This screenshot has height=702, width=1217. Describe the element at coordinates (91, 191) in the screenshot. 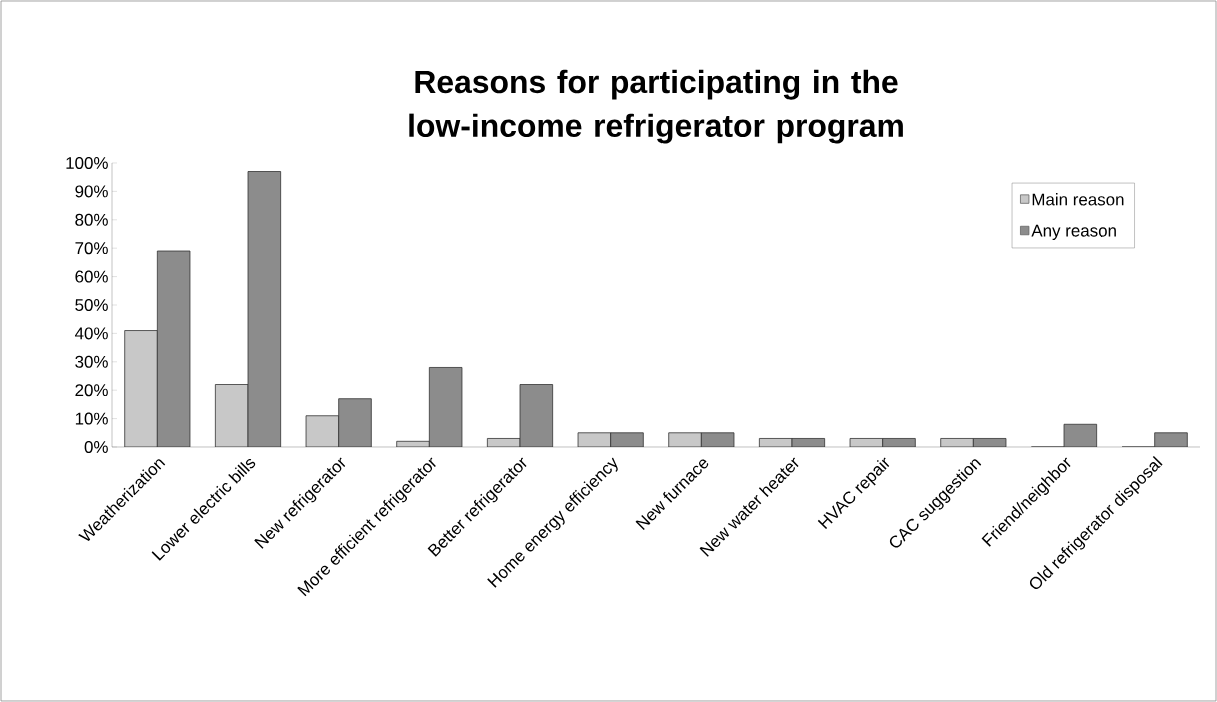

I see `y-tick-label: 90%` at that location.